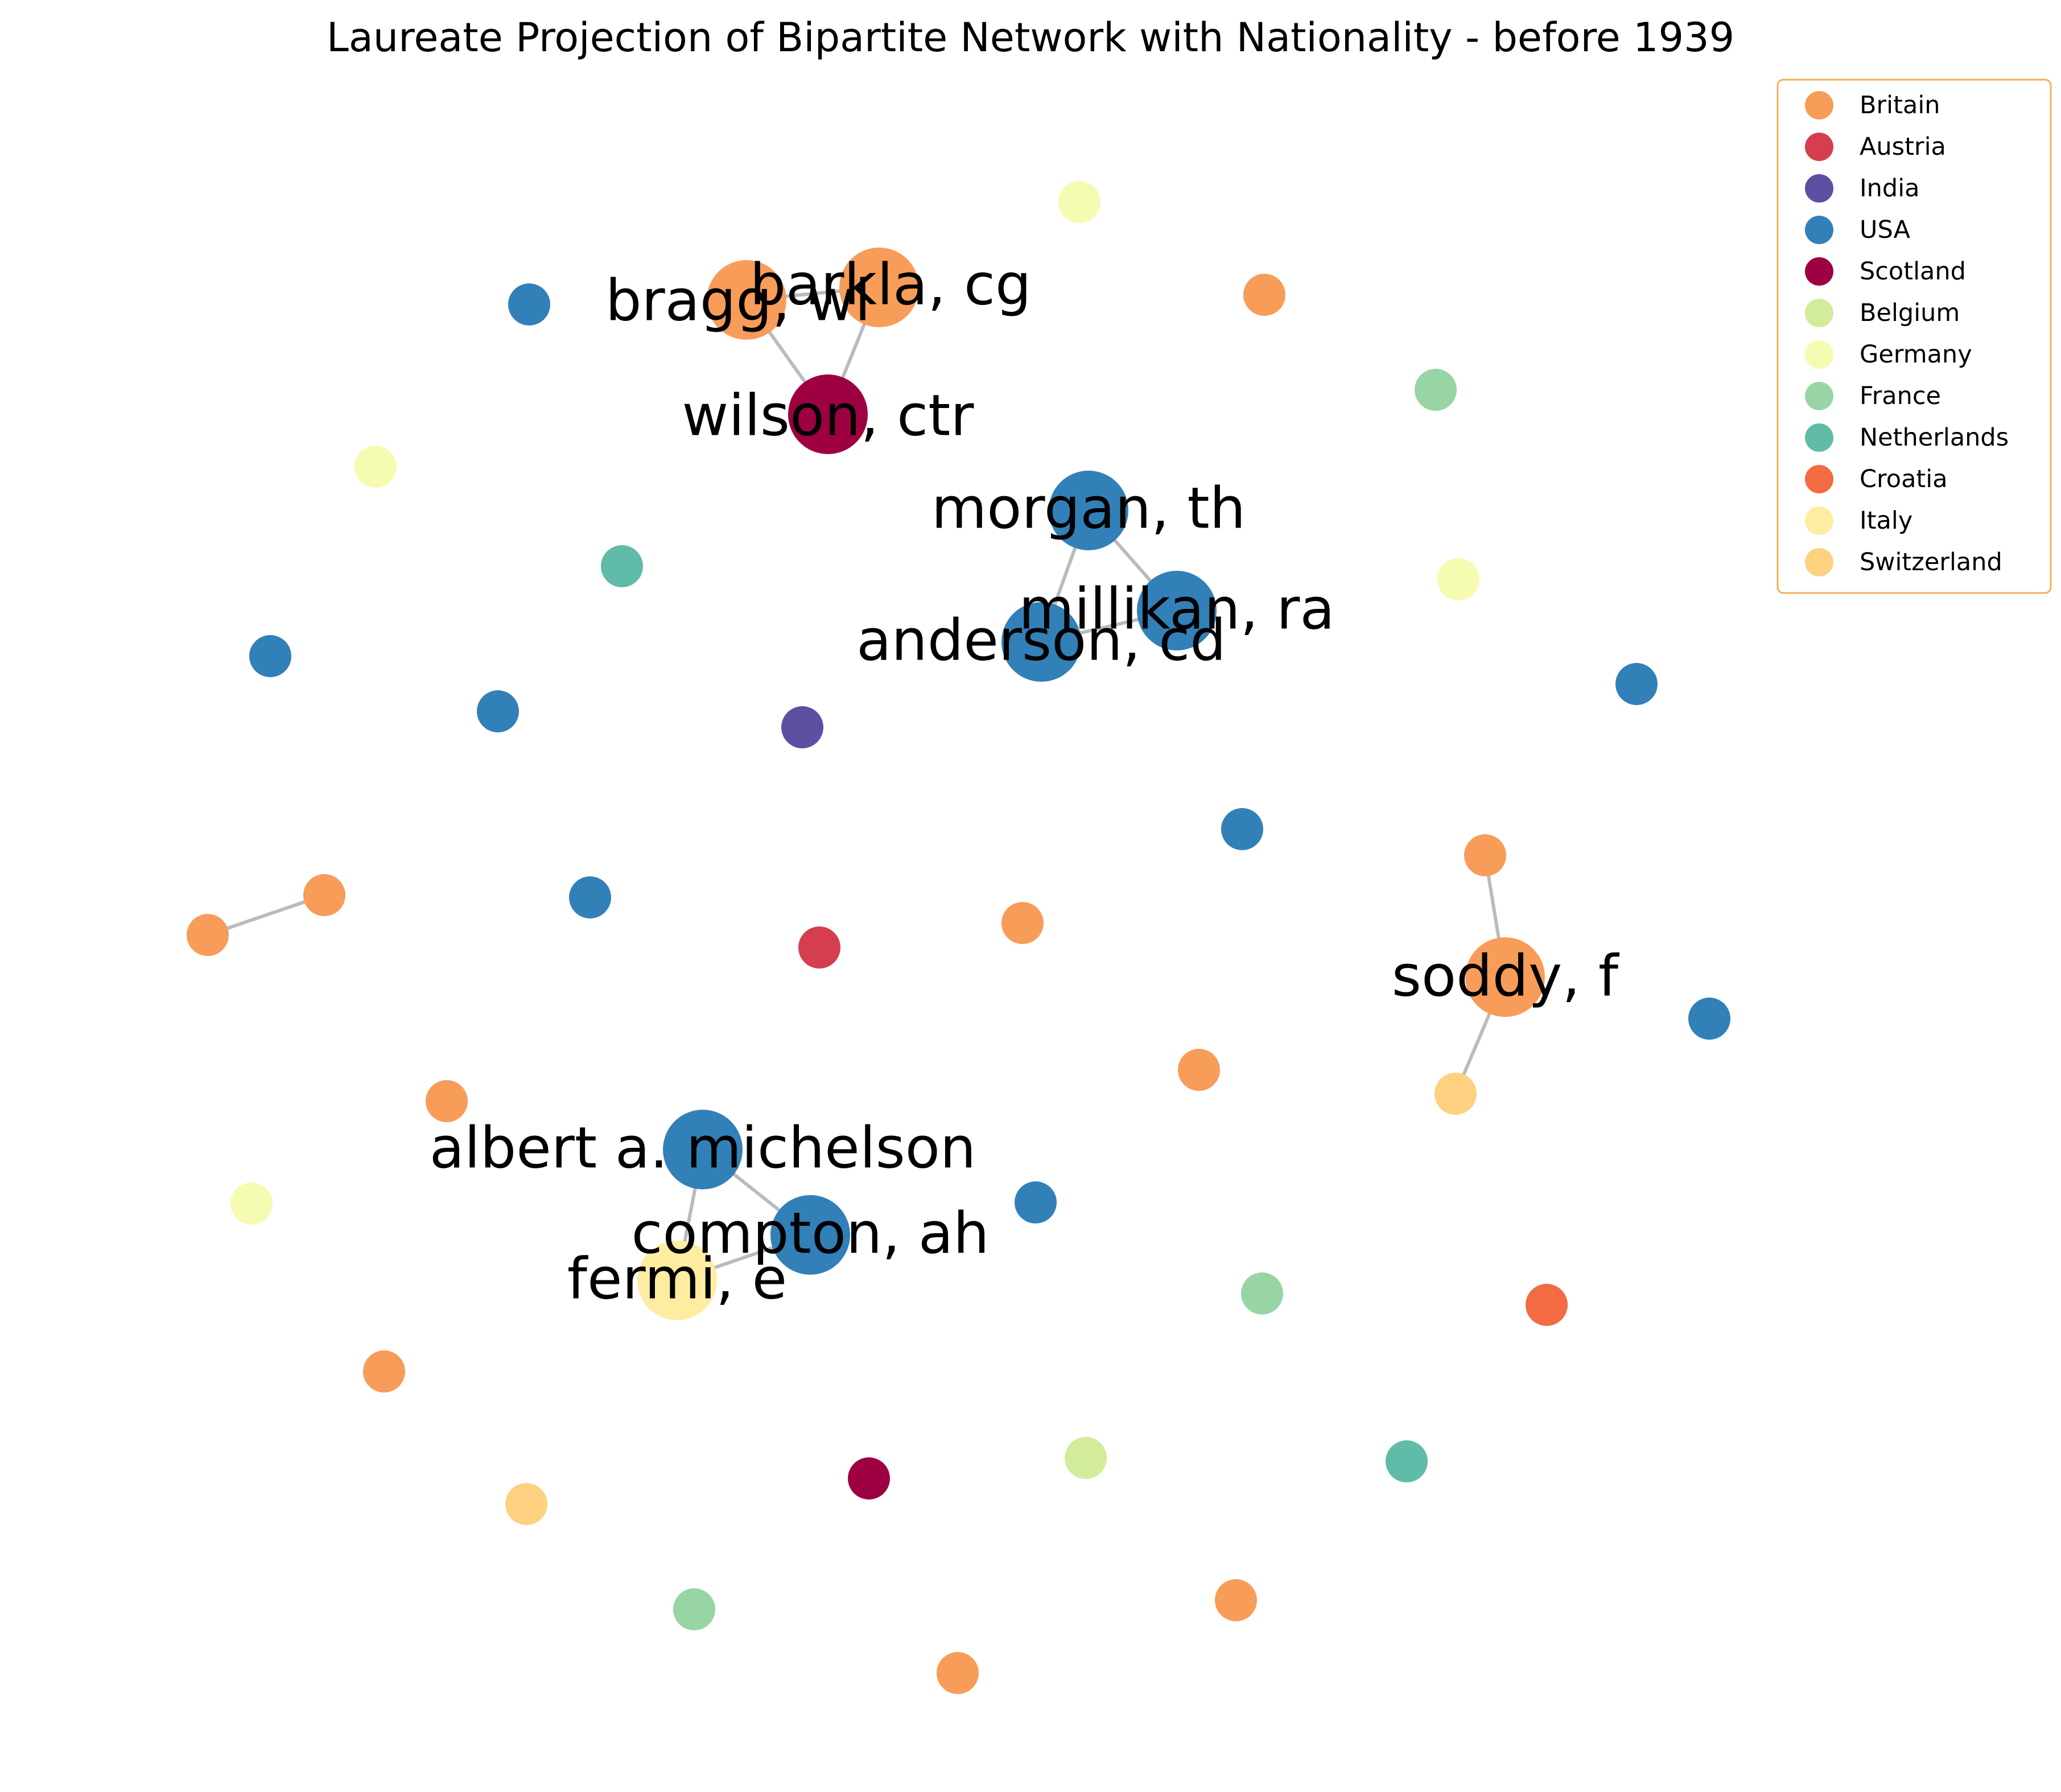 The width and height of the screenshot is (2061, 1792). What do you see at coordinates (1886, 520) in the screenshot?
I see `legend-label-italy: Italy` at bounding box center [1886, 520].